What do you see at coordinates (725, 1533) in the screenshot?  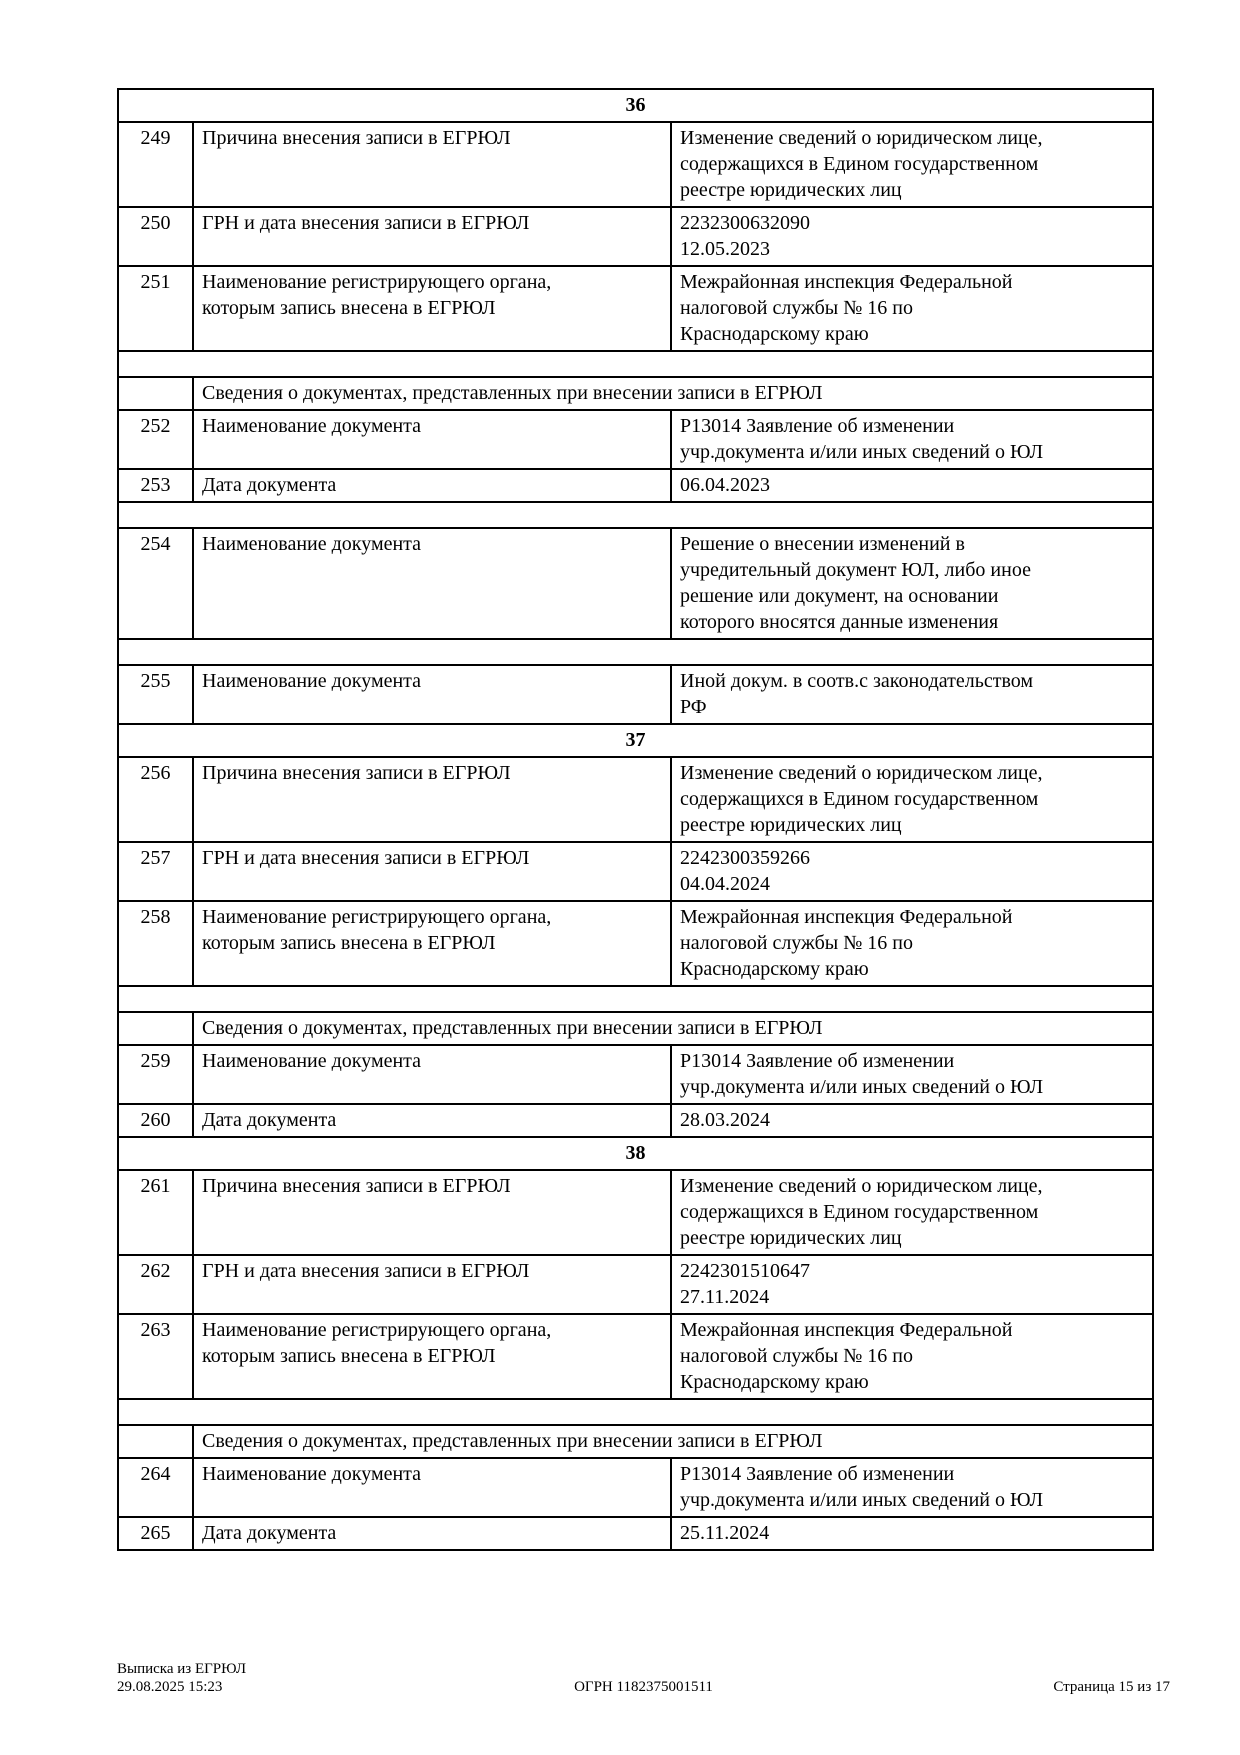 I see `field-value-line: 25.11.2024` at bounding box center [725, 1533].